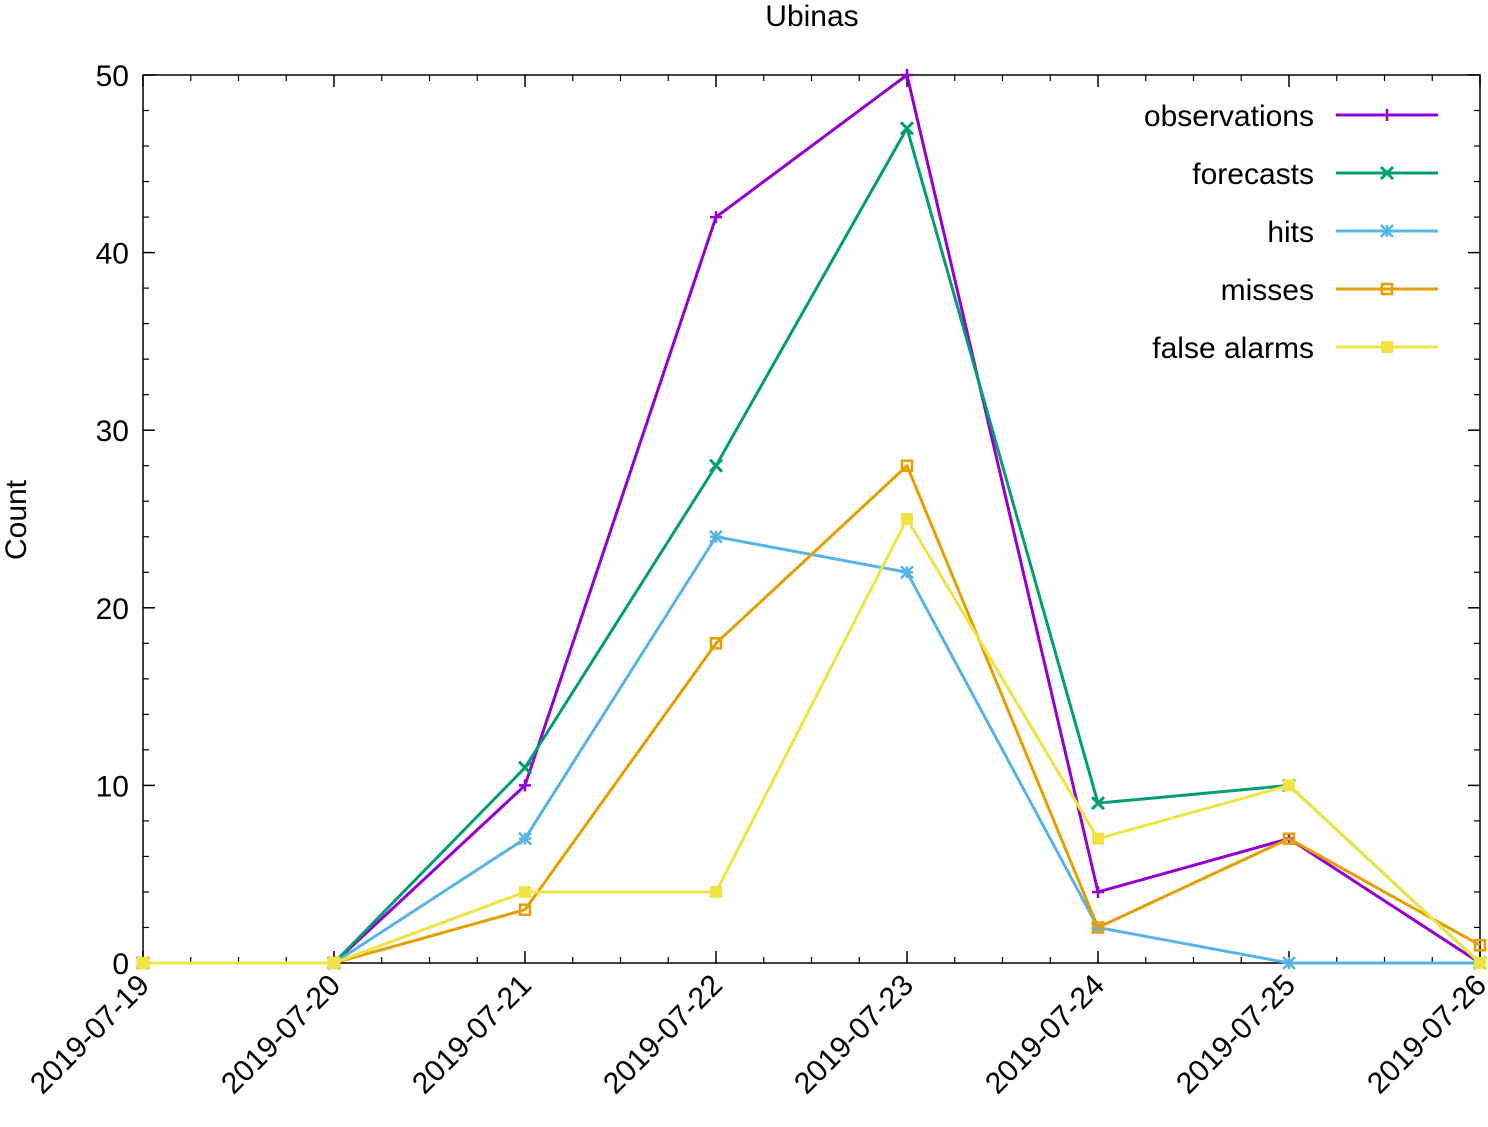 This screenshot has height=1127, width=1488. Describe the element at coordinates (1267, 290) in the screenshot. I see `legend-label: misses` at that location.